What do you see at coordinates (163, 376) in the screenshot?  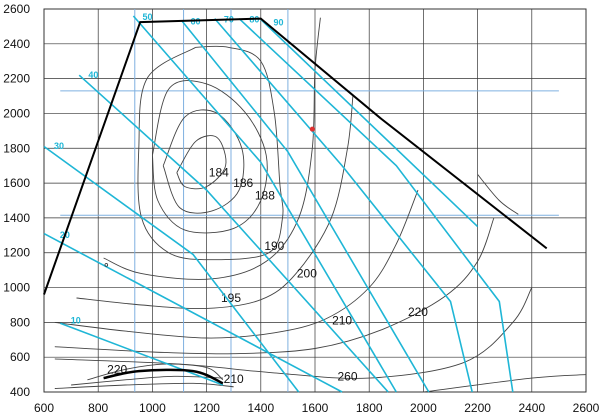 I see `low-load-boundary` at bounding box center [163, 376].